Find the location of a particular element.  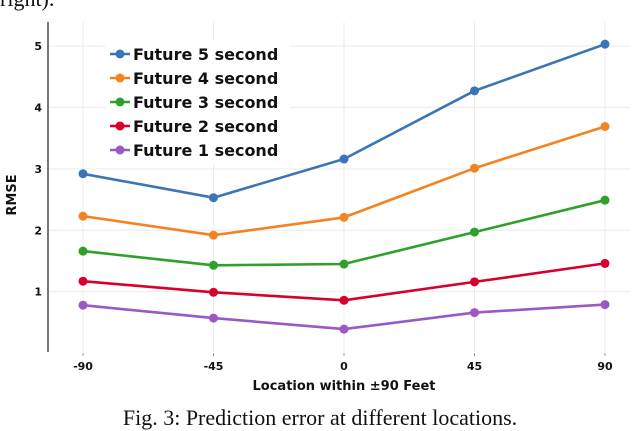

y-axis-title: RMSE is located at coordinates (12, 194).